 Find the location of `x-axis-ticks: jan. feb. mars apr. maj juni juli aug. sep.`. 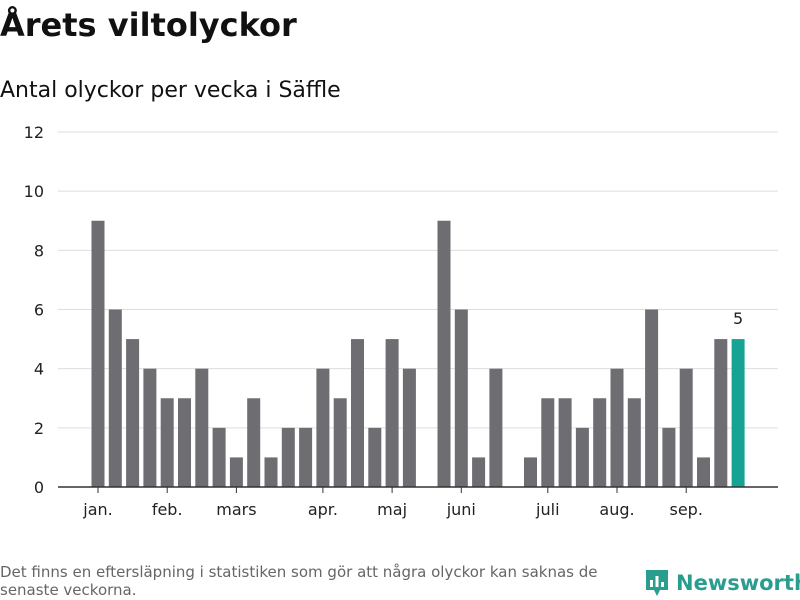

x-axis-ticks: jan. feb. mars apr. maj juni juli aug. sep. is located at coordinates (392, 503).